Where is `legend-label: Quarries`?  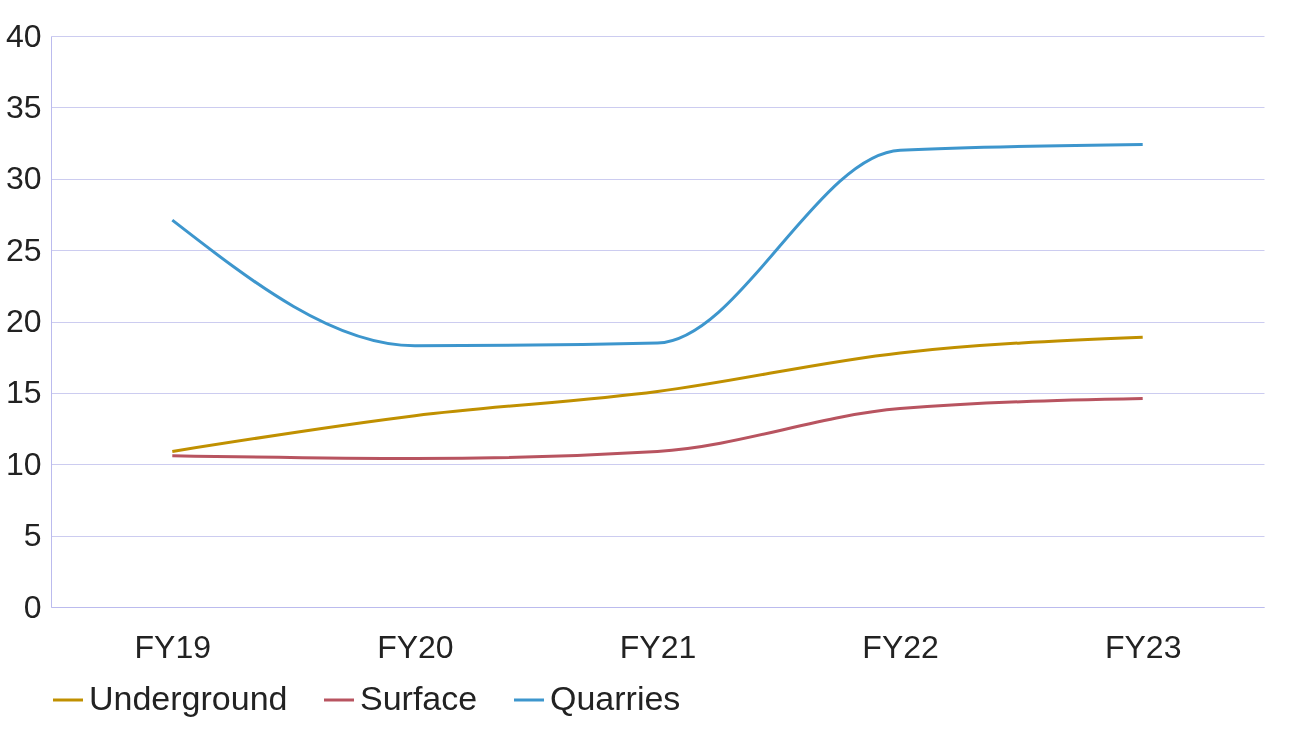 legend-label: Quarries is located at coordinates (615, 698).